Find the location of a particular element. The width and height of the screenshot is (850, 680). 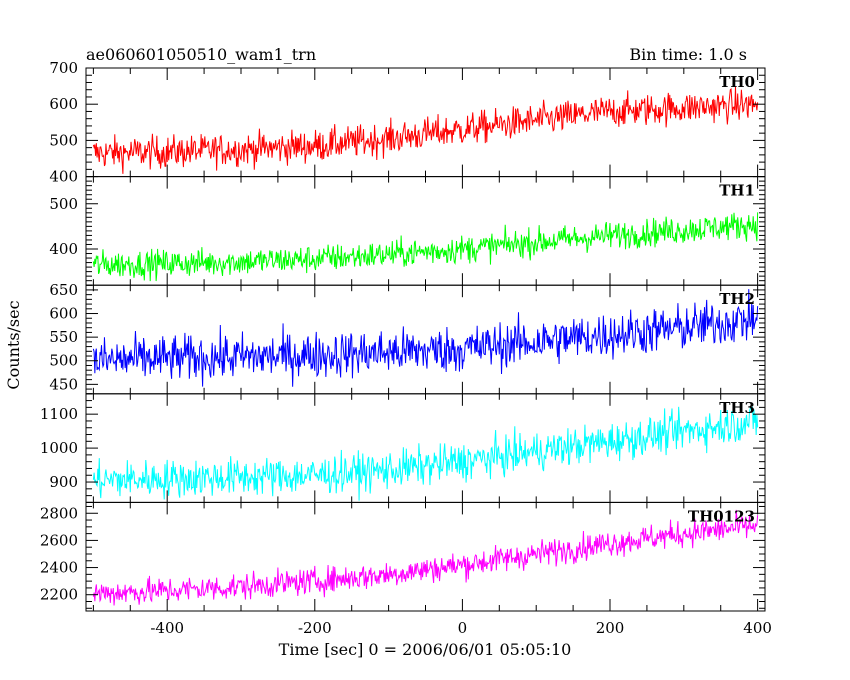

y-tick-label: 2600 is located at coordinates (59, 540).